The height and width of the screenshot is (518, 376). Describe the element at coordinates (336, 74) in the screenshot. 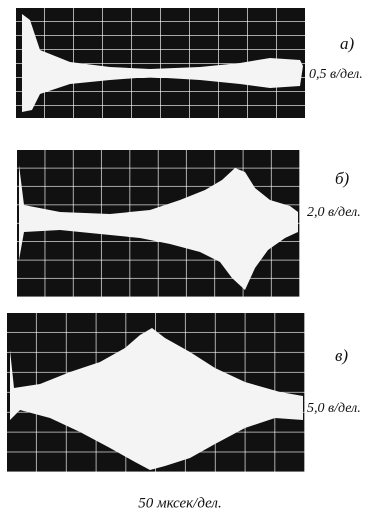

I see `panel-scale: 0,5 в/дел.` at that location.